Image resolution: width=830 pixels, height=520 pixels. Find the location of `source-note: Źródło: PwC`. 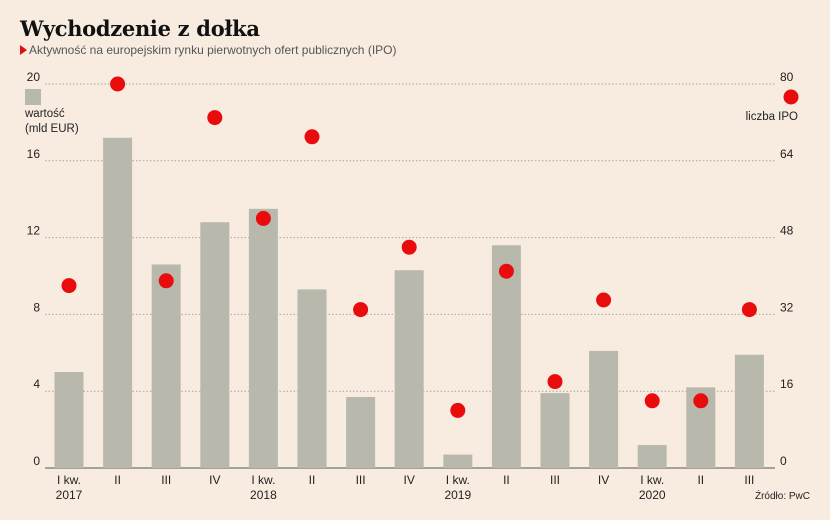

source-note: Źródło: PwC is located at coordinates (782, 495).